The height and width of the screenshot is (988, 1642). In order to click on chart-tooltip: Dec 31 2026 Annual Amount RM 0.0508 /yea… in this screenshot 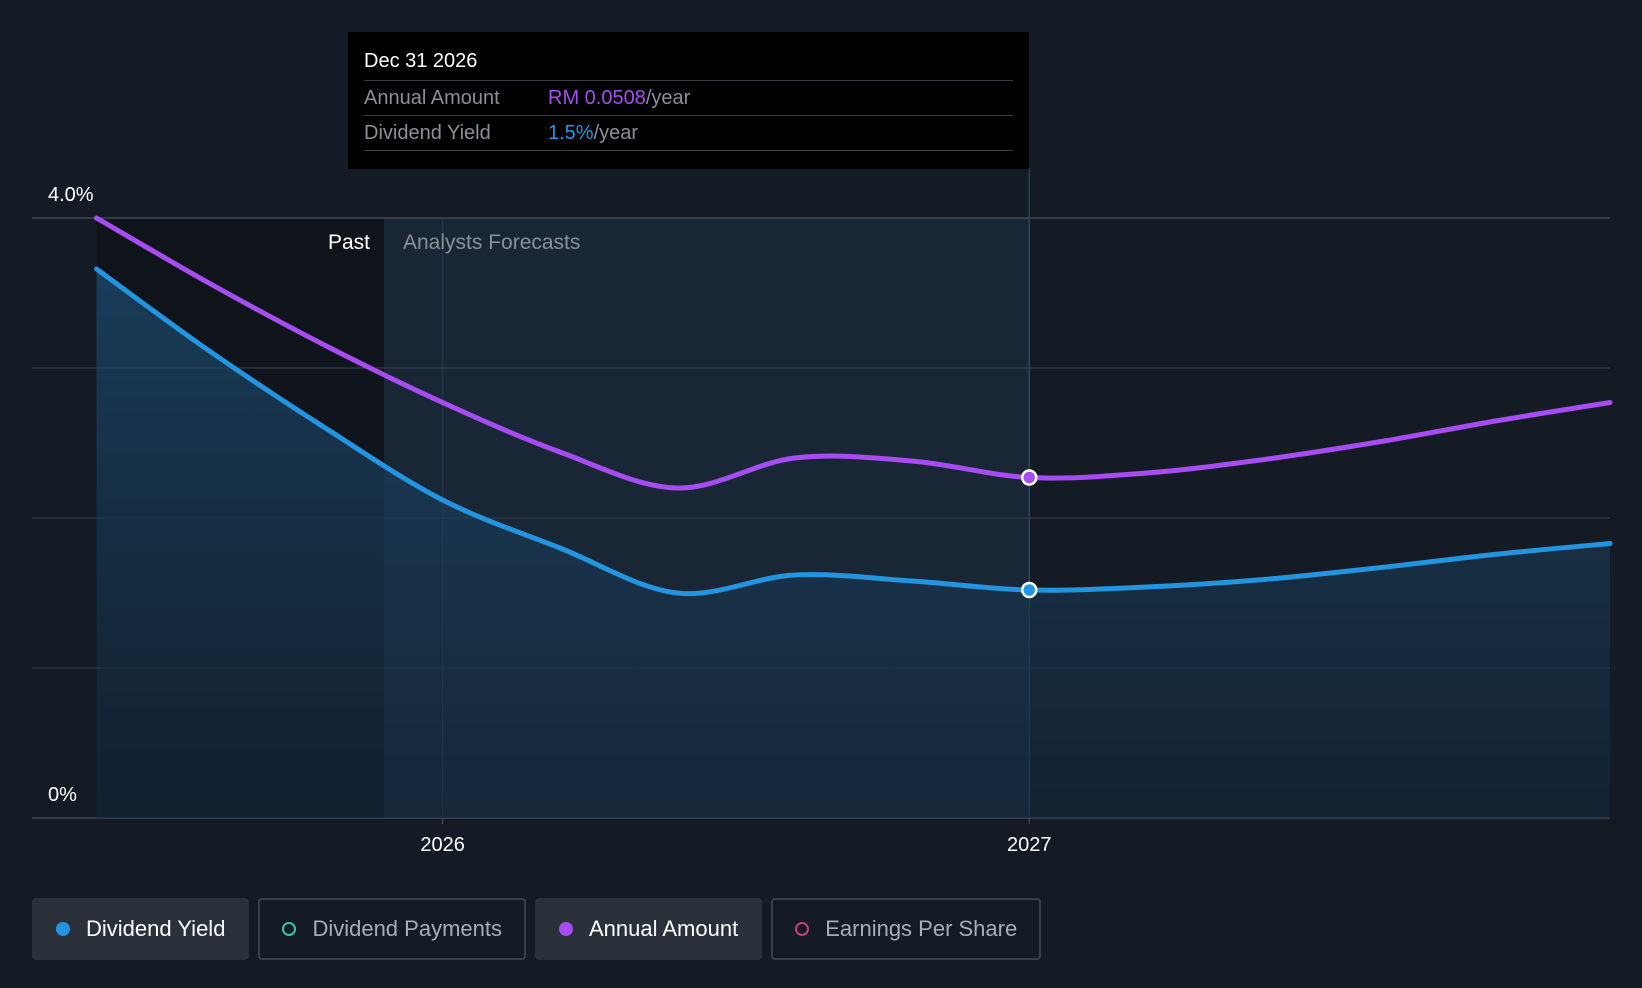, I will do `click(688, 100)`.